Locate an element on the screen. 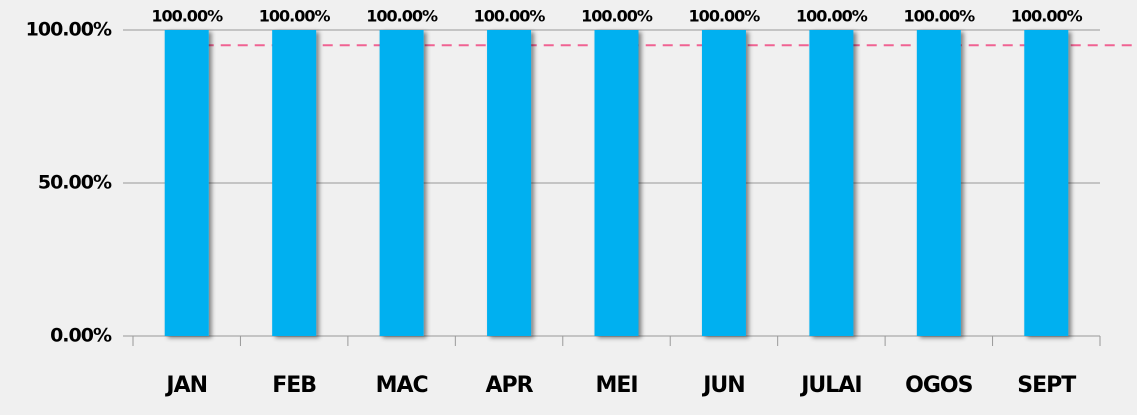  x-tick-label: MAC is located at coordinates (402, 385).